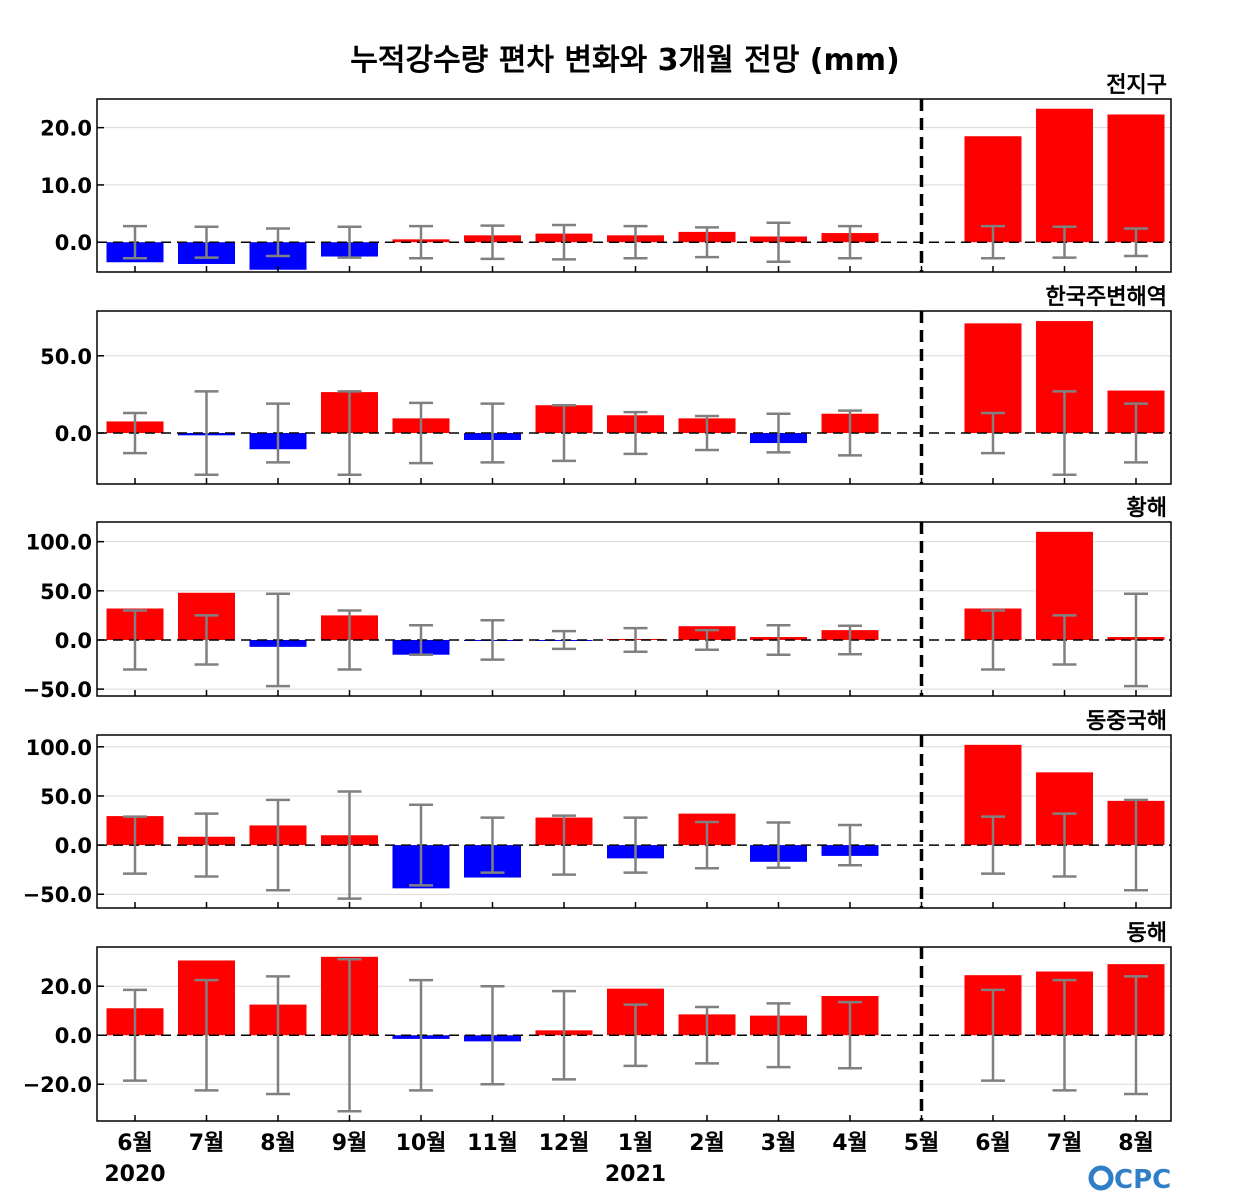 This screenshot has width=1250, height=1200. I want to click on x-tick-label: 10월, so click(421, 1143).